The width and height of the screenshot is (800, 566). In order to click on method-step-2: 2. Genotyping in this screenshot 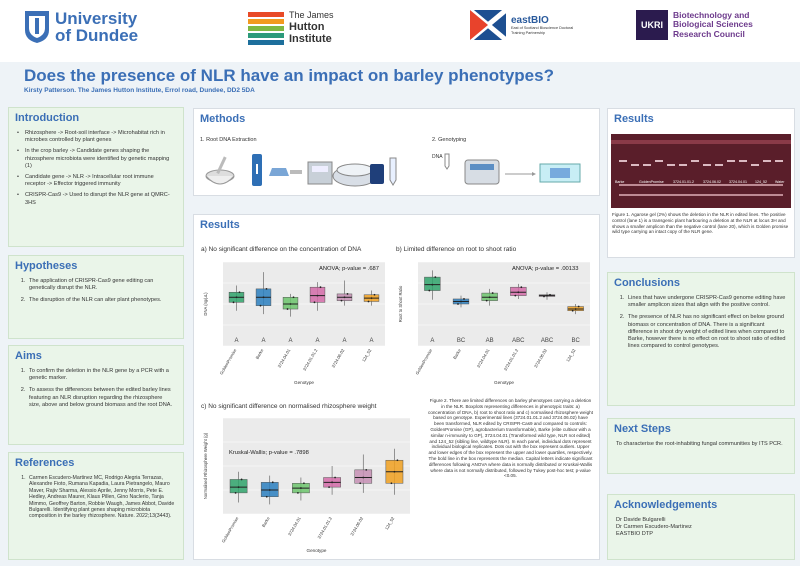, I will do `click(449, 140)`.